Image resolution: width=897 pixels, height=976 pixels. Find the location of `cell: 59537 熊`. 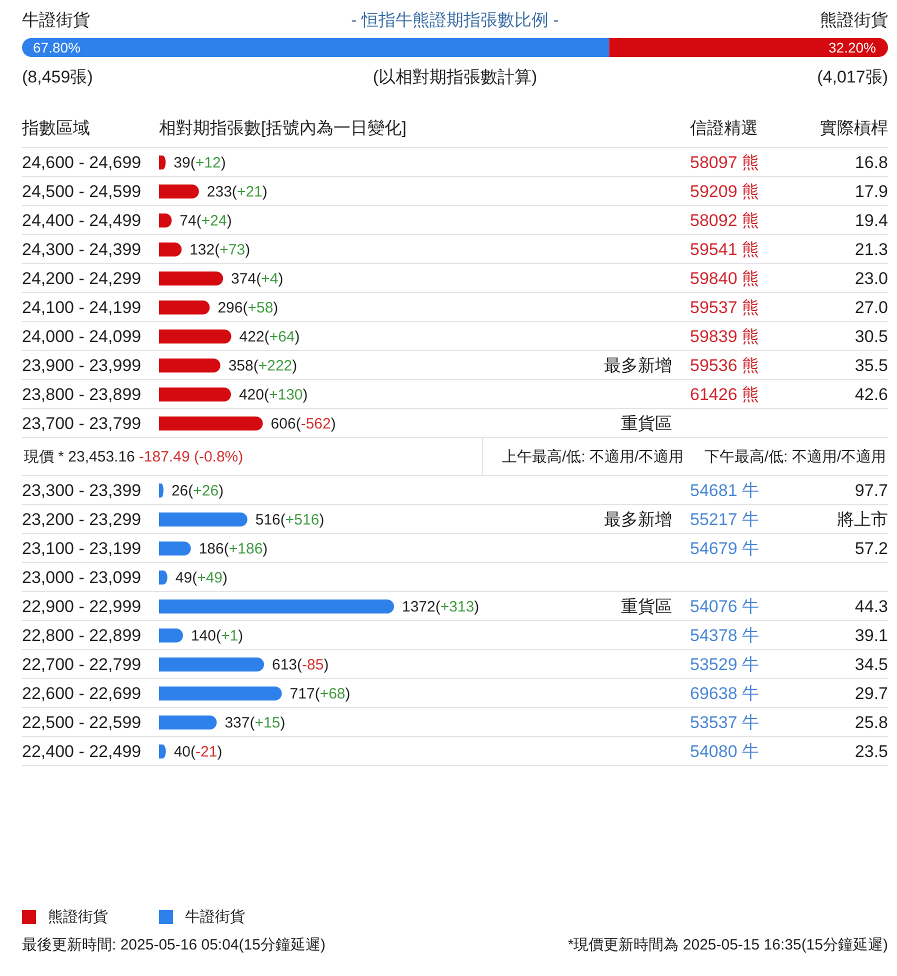

cell: 59537 熊 is located at coordinates (724, 307).